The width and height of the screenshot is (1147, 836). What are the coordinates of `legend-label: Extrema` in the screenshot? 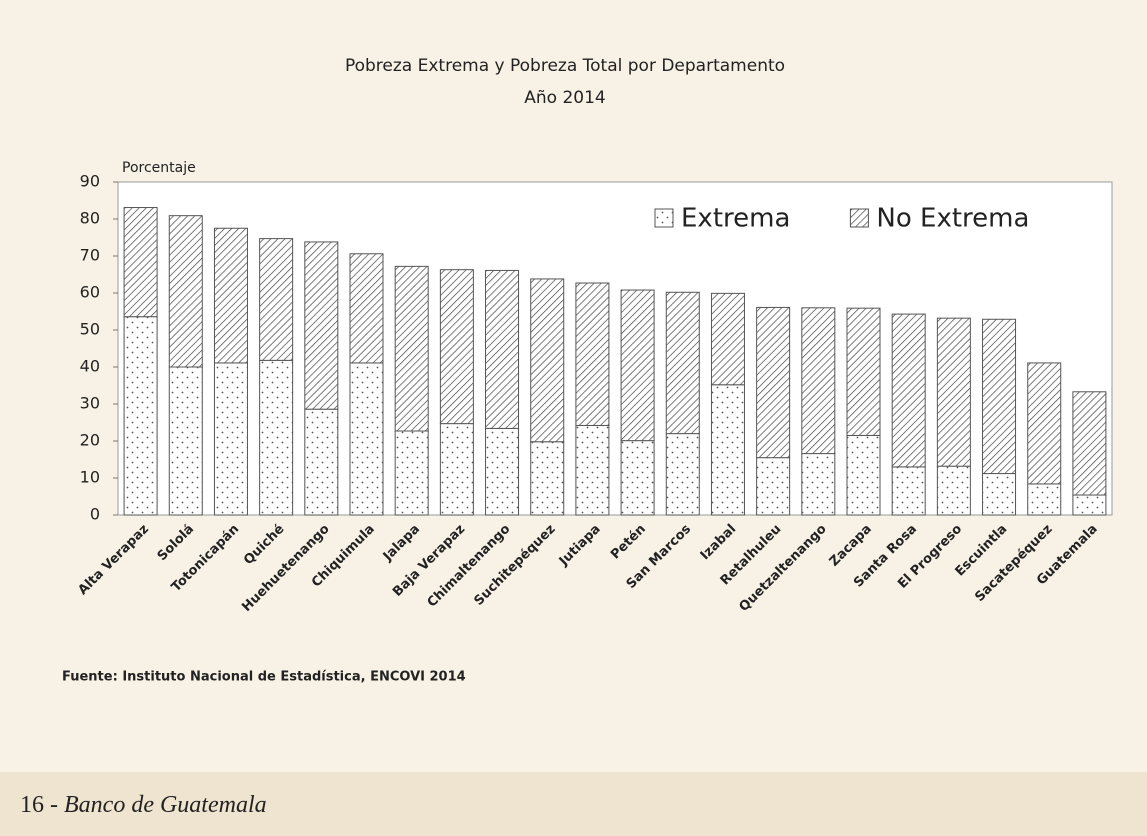 It's located at (735, 219).